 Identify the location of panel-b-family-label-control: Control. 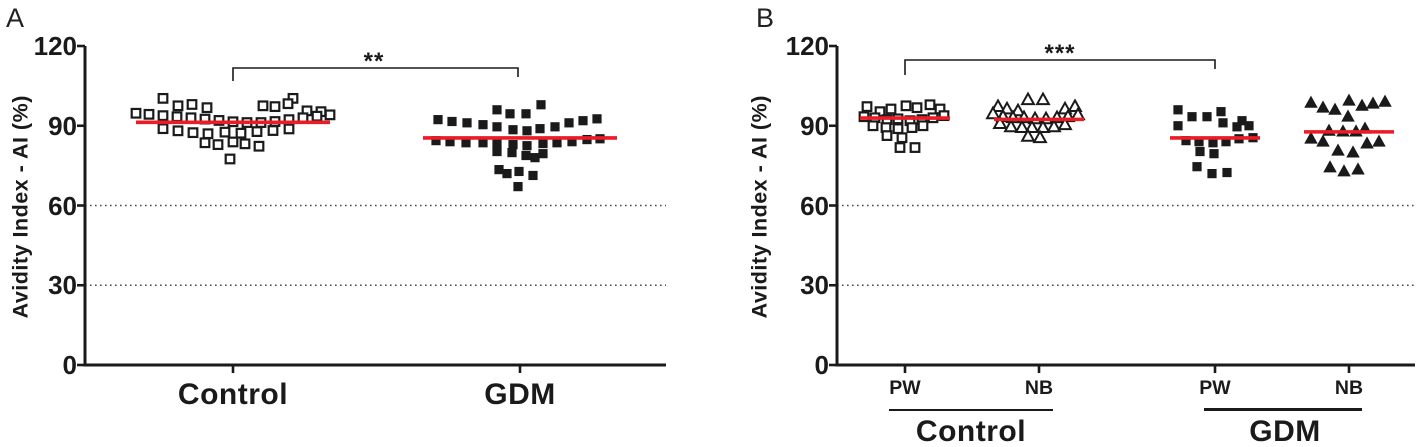
(971, 431).